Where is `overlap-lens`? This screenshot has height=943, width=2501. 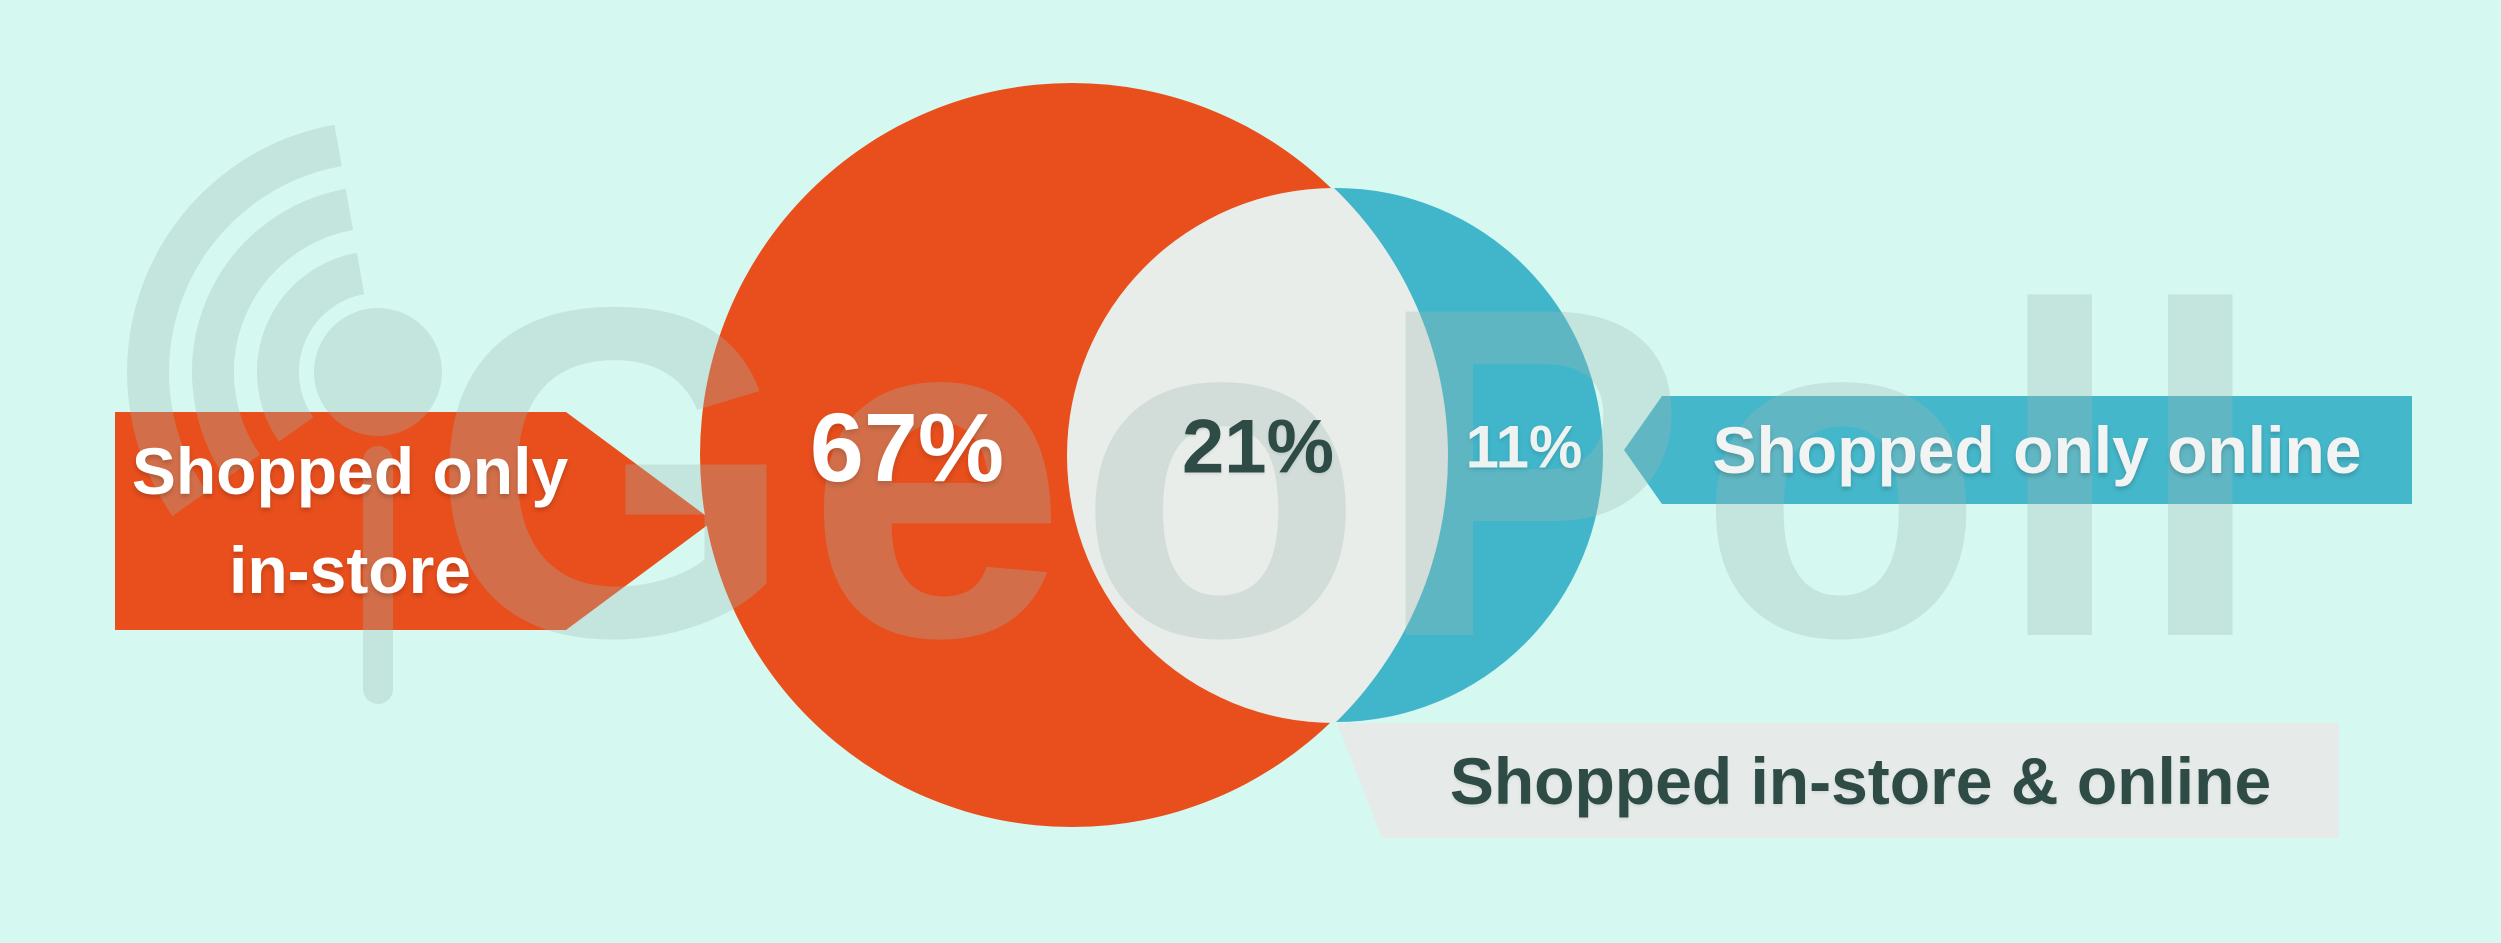
overlap-lens is located at coordinates (1257, 456).